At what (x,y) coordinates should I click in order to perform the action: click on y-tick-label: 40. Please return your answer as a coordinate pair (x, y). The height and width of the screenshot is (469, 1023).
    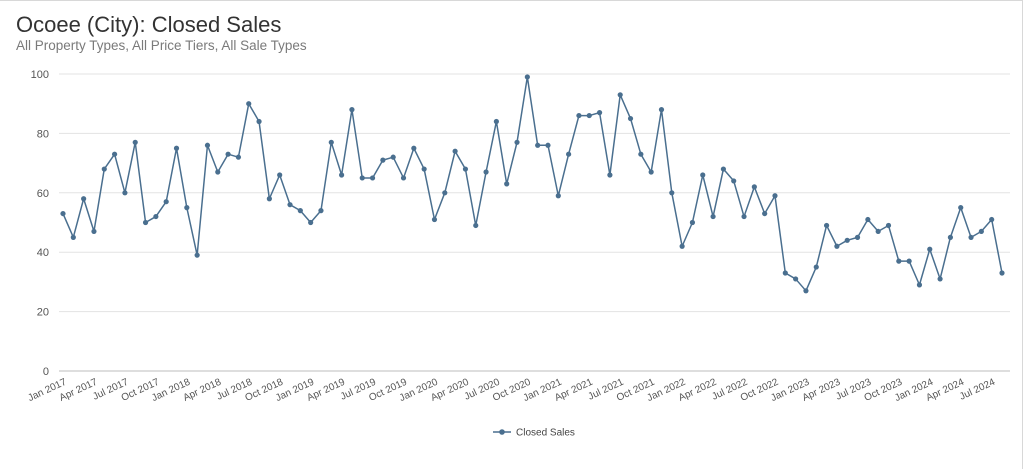
    Looking at the image, I should click on (43, 253).